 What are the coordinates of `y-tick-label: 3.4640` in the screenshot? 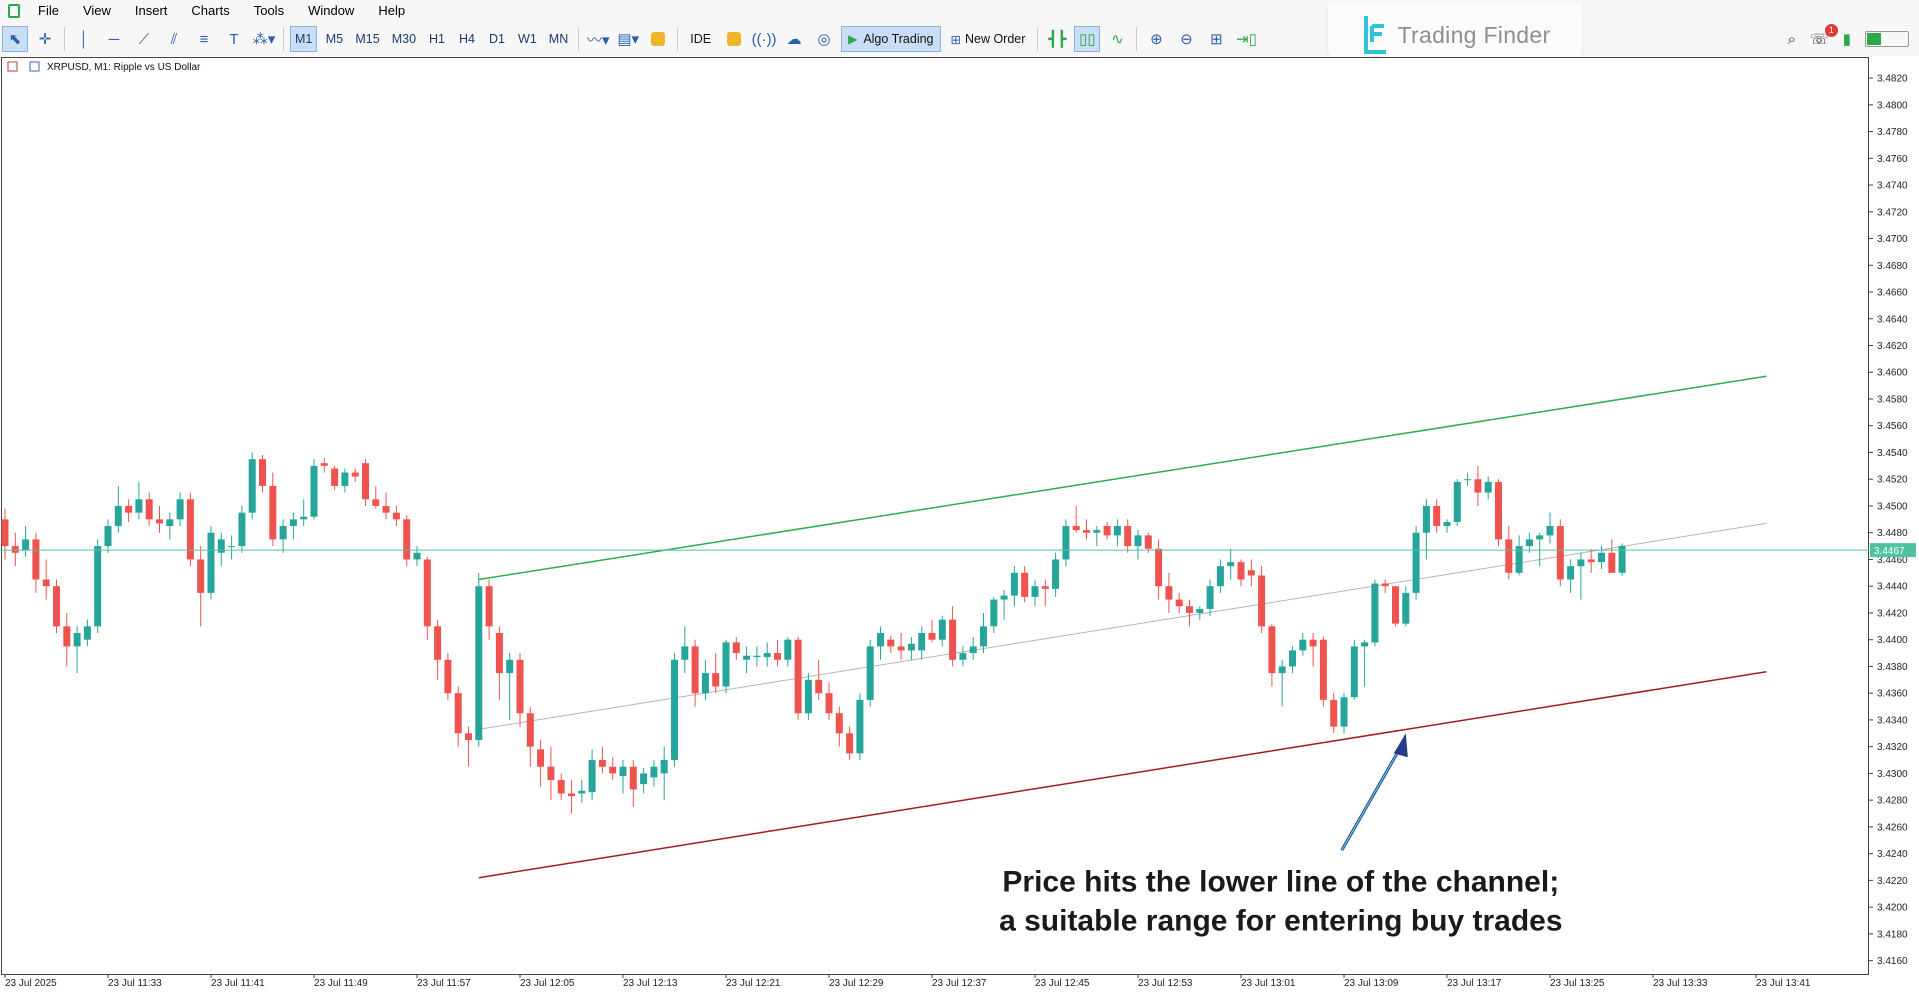 It's located at (1892, 319).